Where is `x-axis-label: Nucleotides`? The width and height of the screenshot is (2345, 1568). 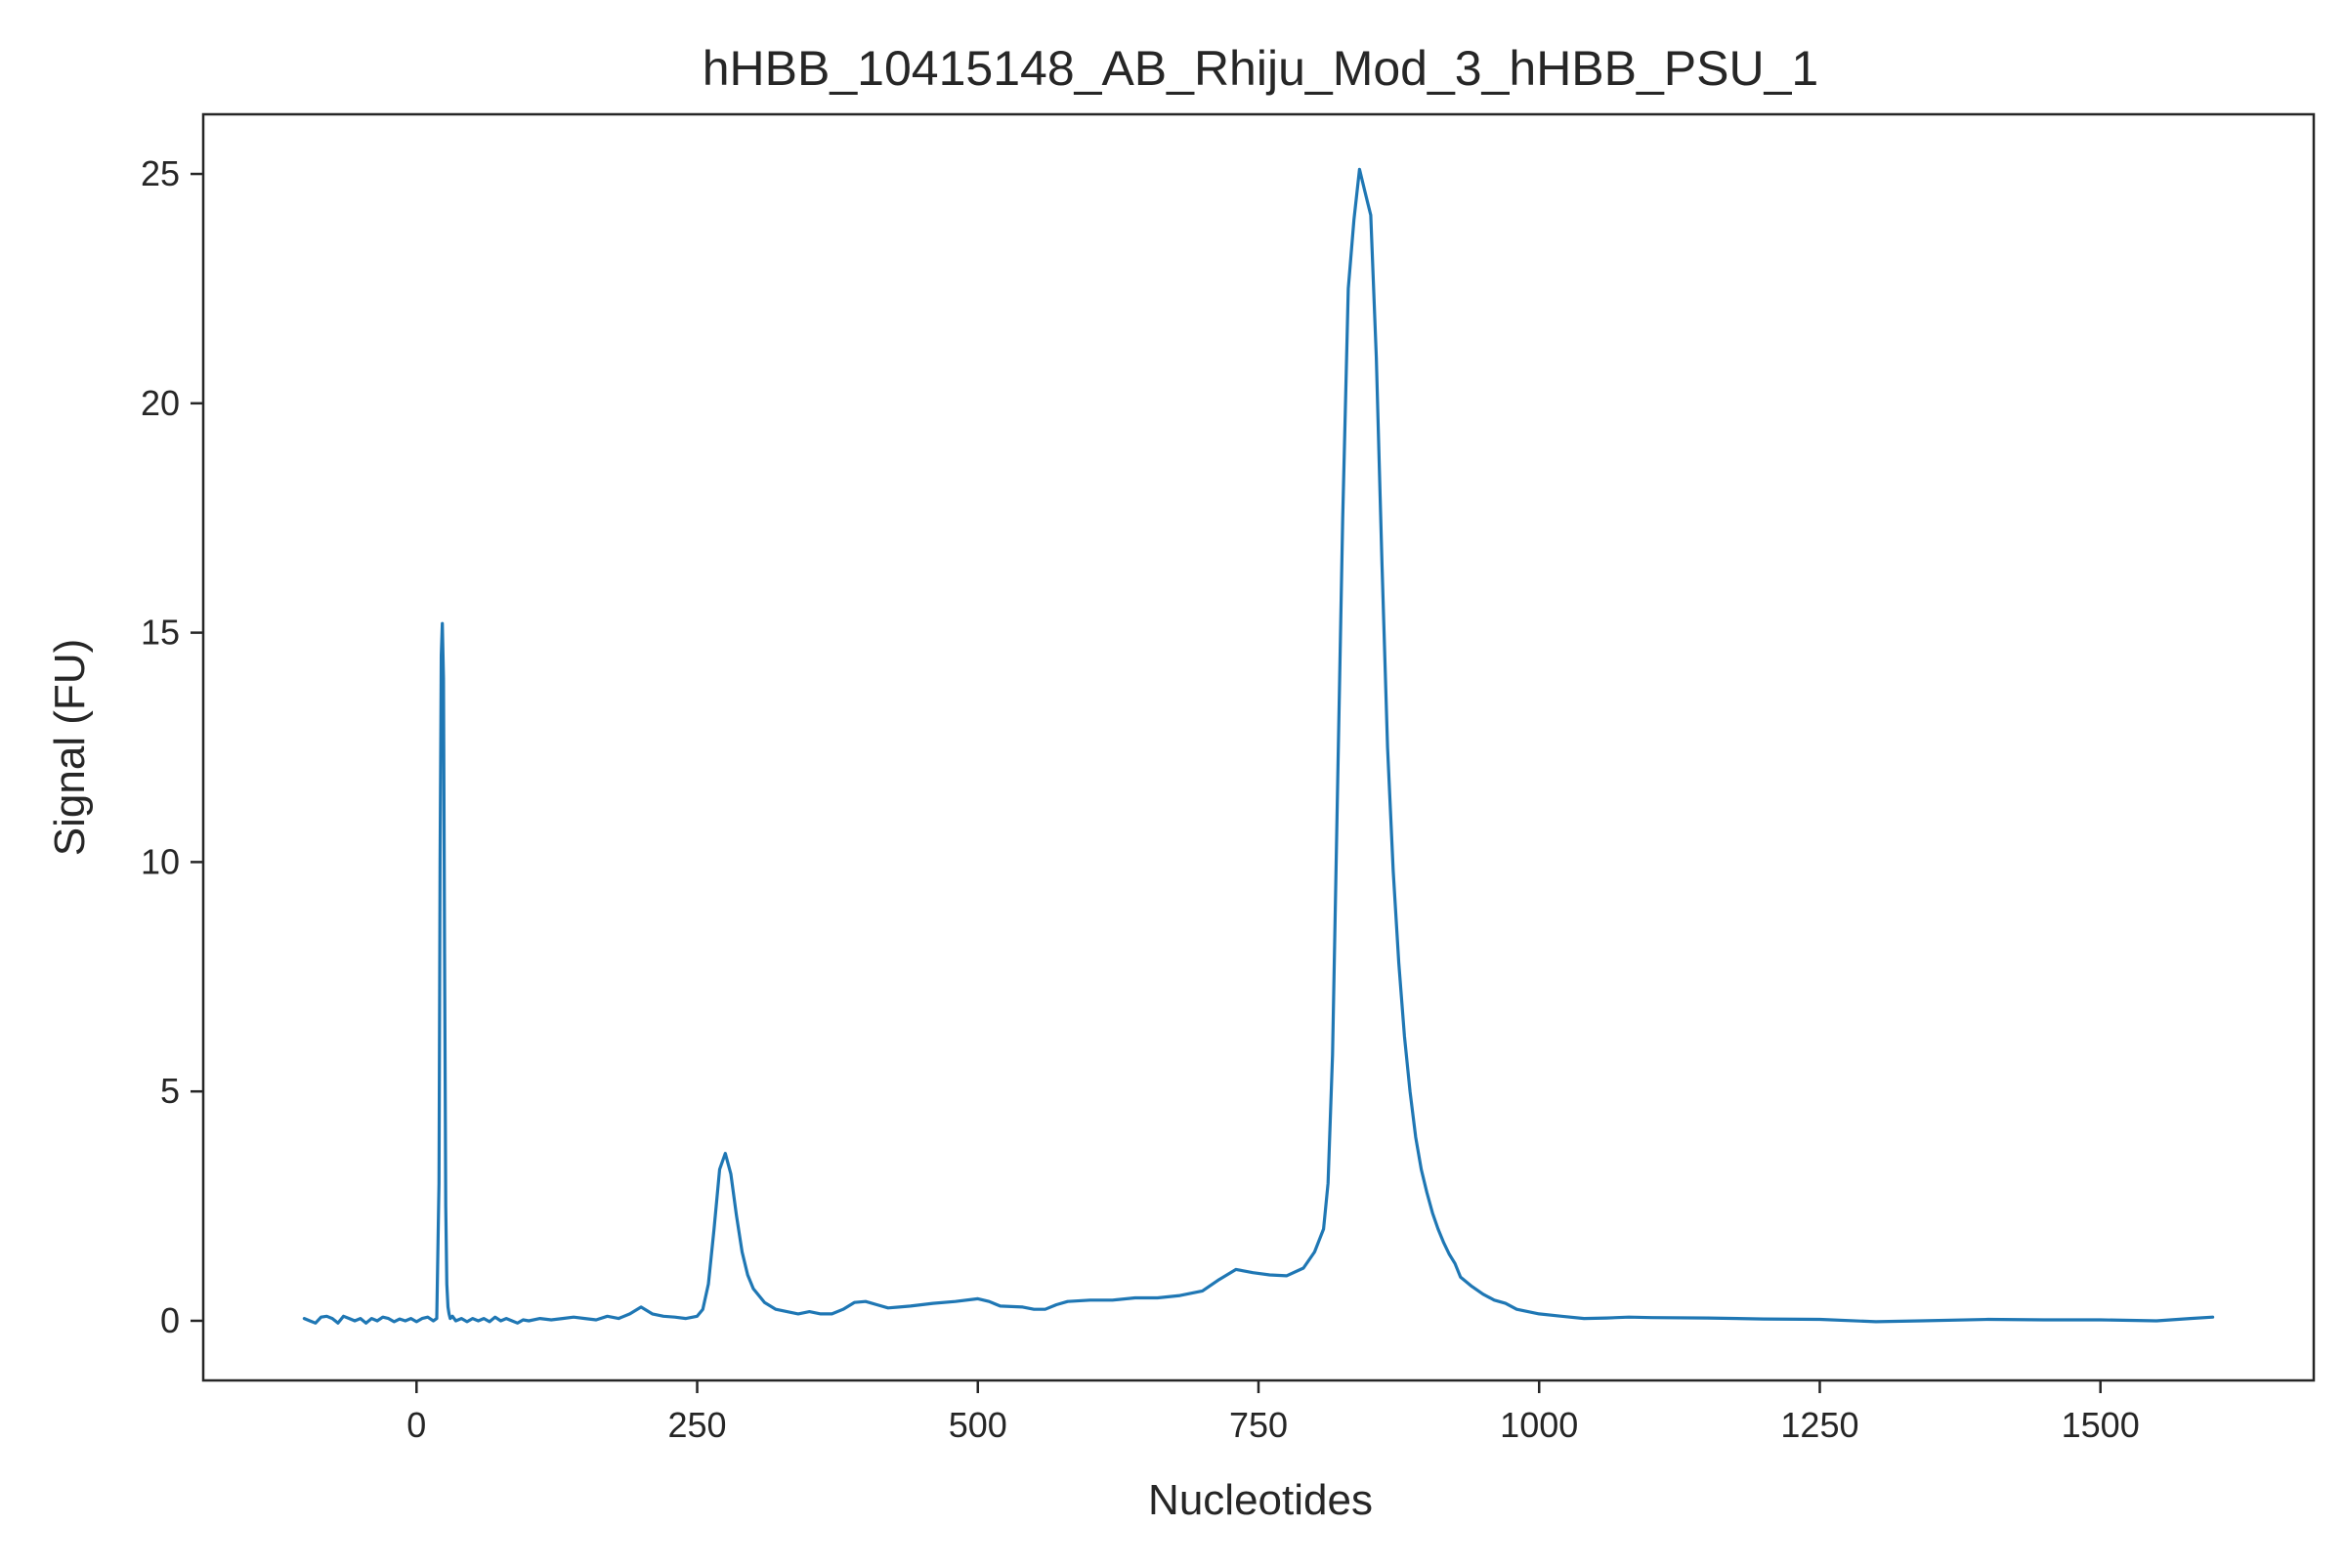 x-axis-label: Nucleotides is located at coordinates (1260, 1500).